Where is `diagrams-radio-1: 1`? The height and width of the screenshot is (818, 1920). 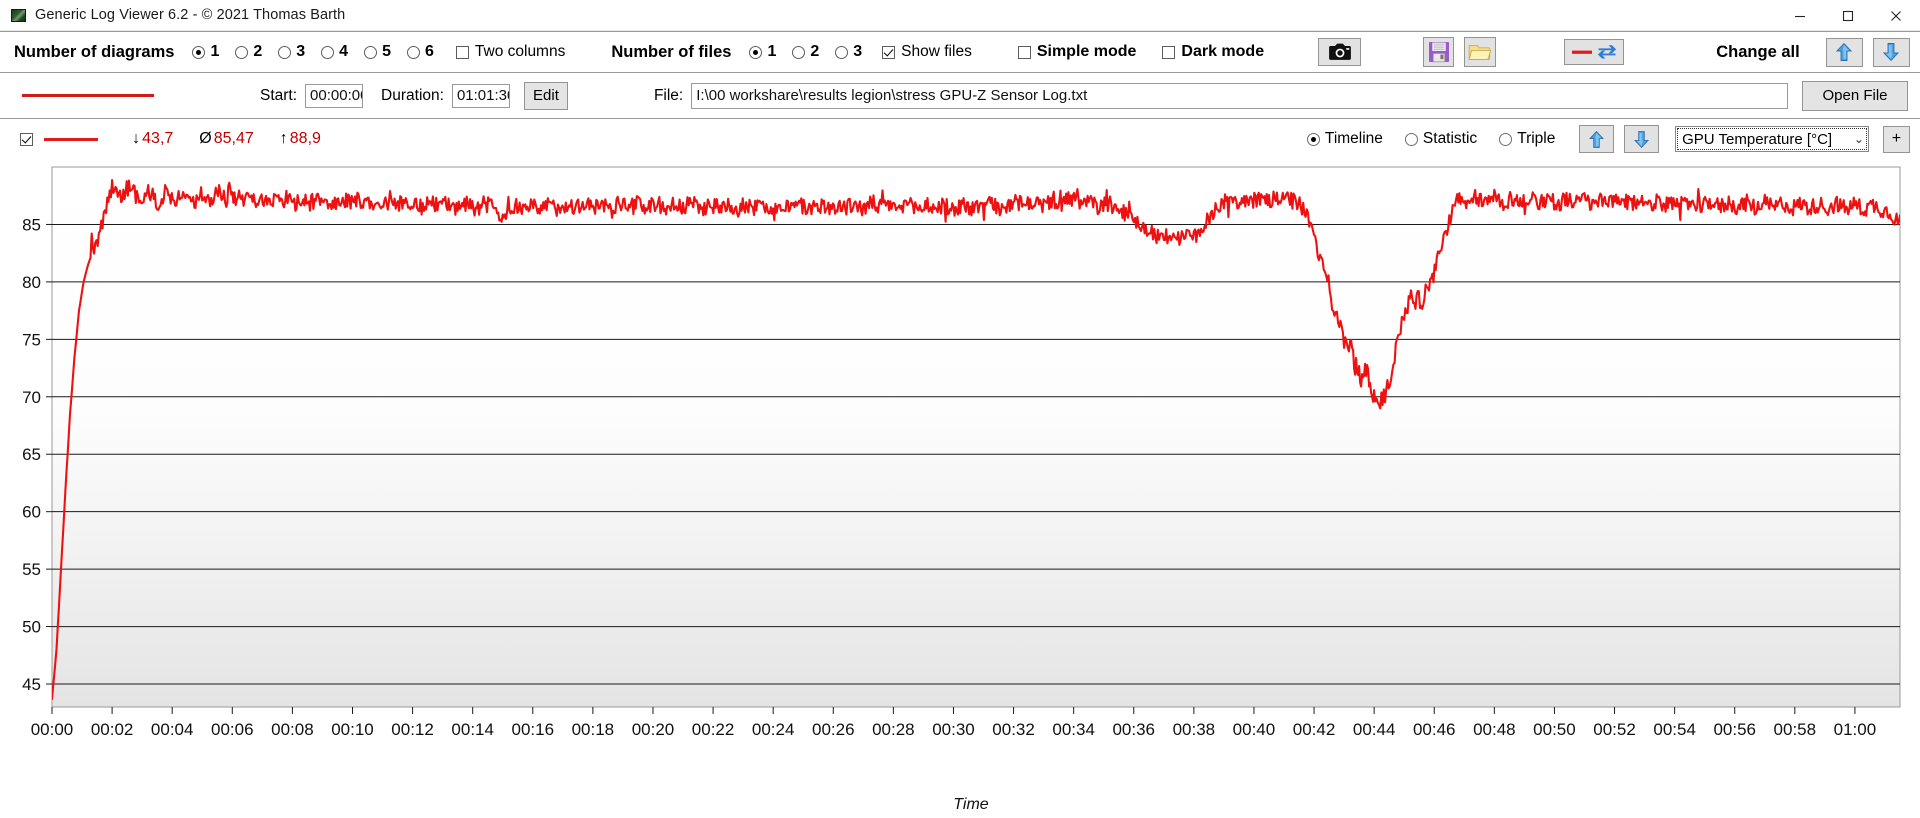
diagrams-radio-1: 1 is located at coordinates (205, 52).